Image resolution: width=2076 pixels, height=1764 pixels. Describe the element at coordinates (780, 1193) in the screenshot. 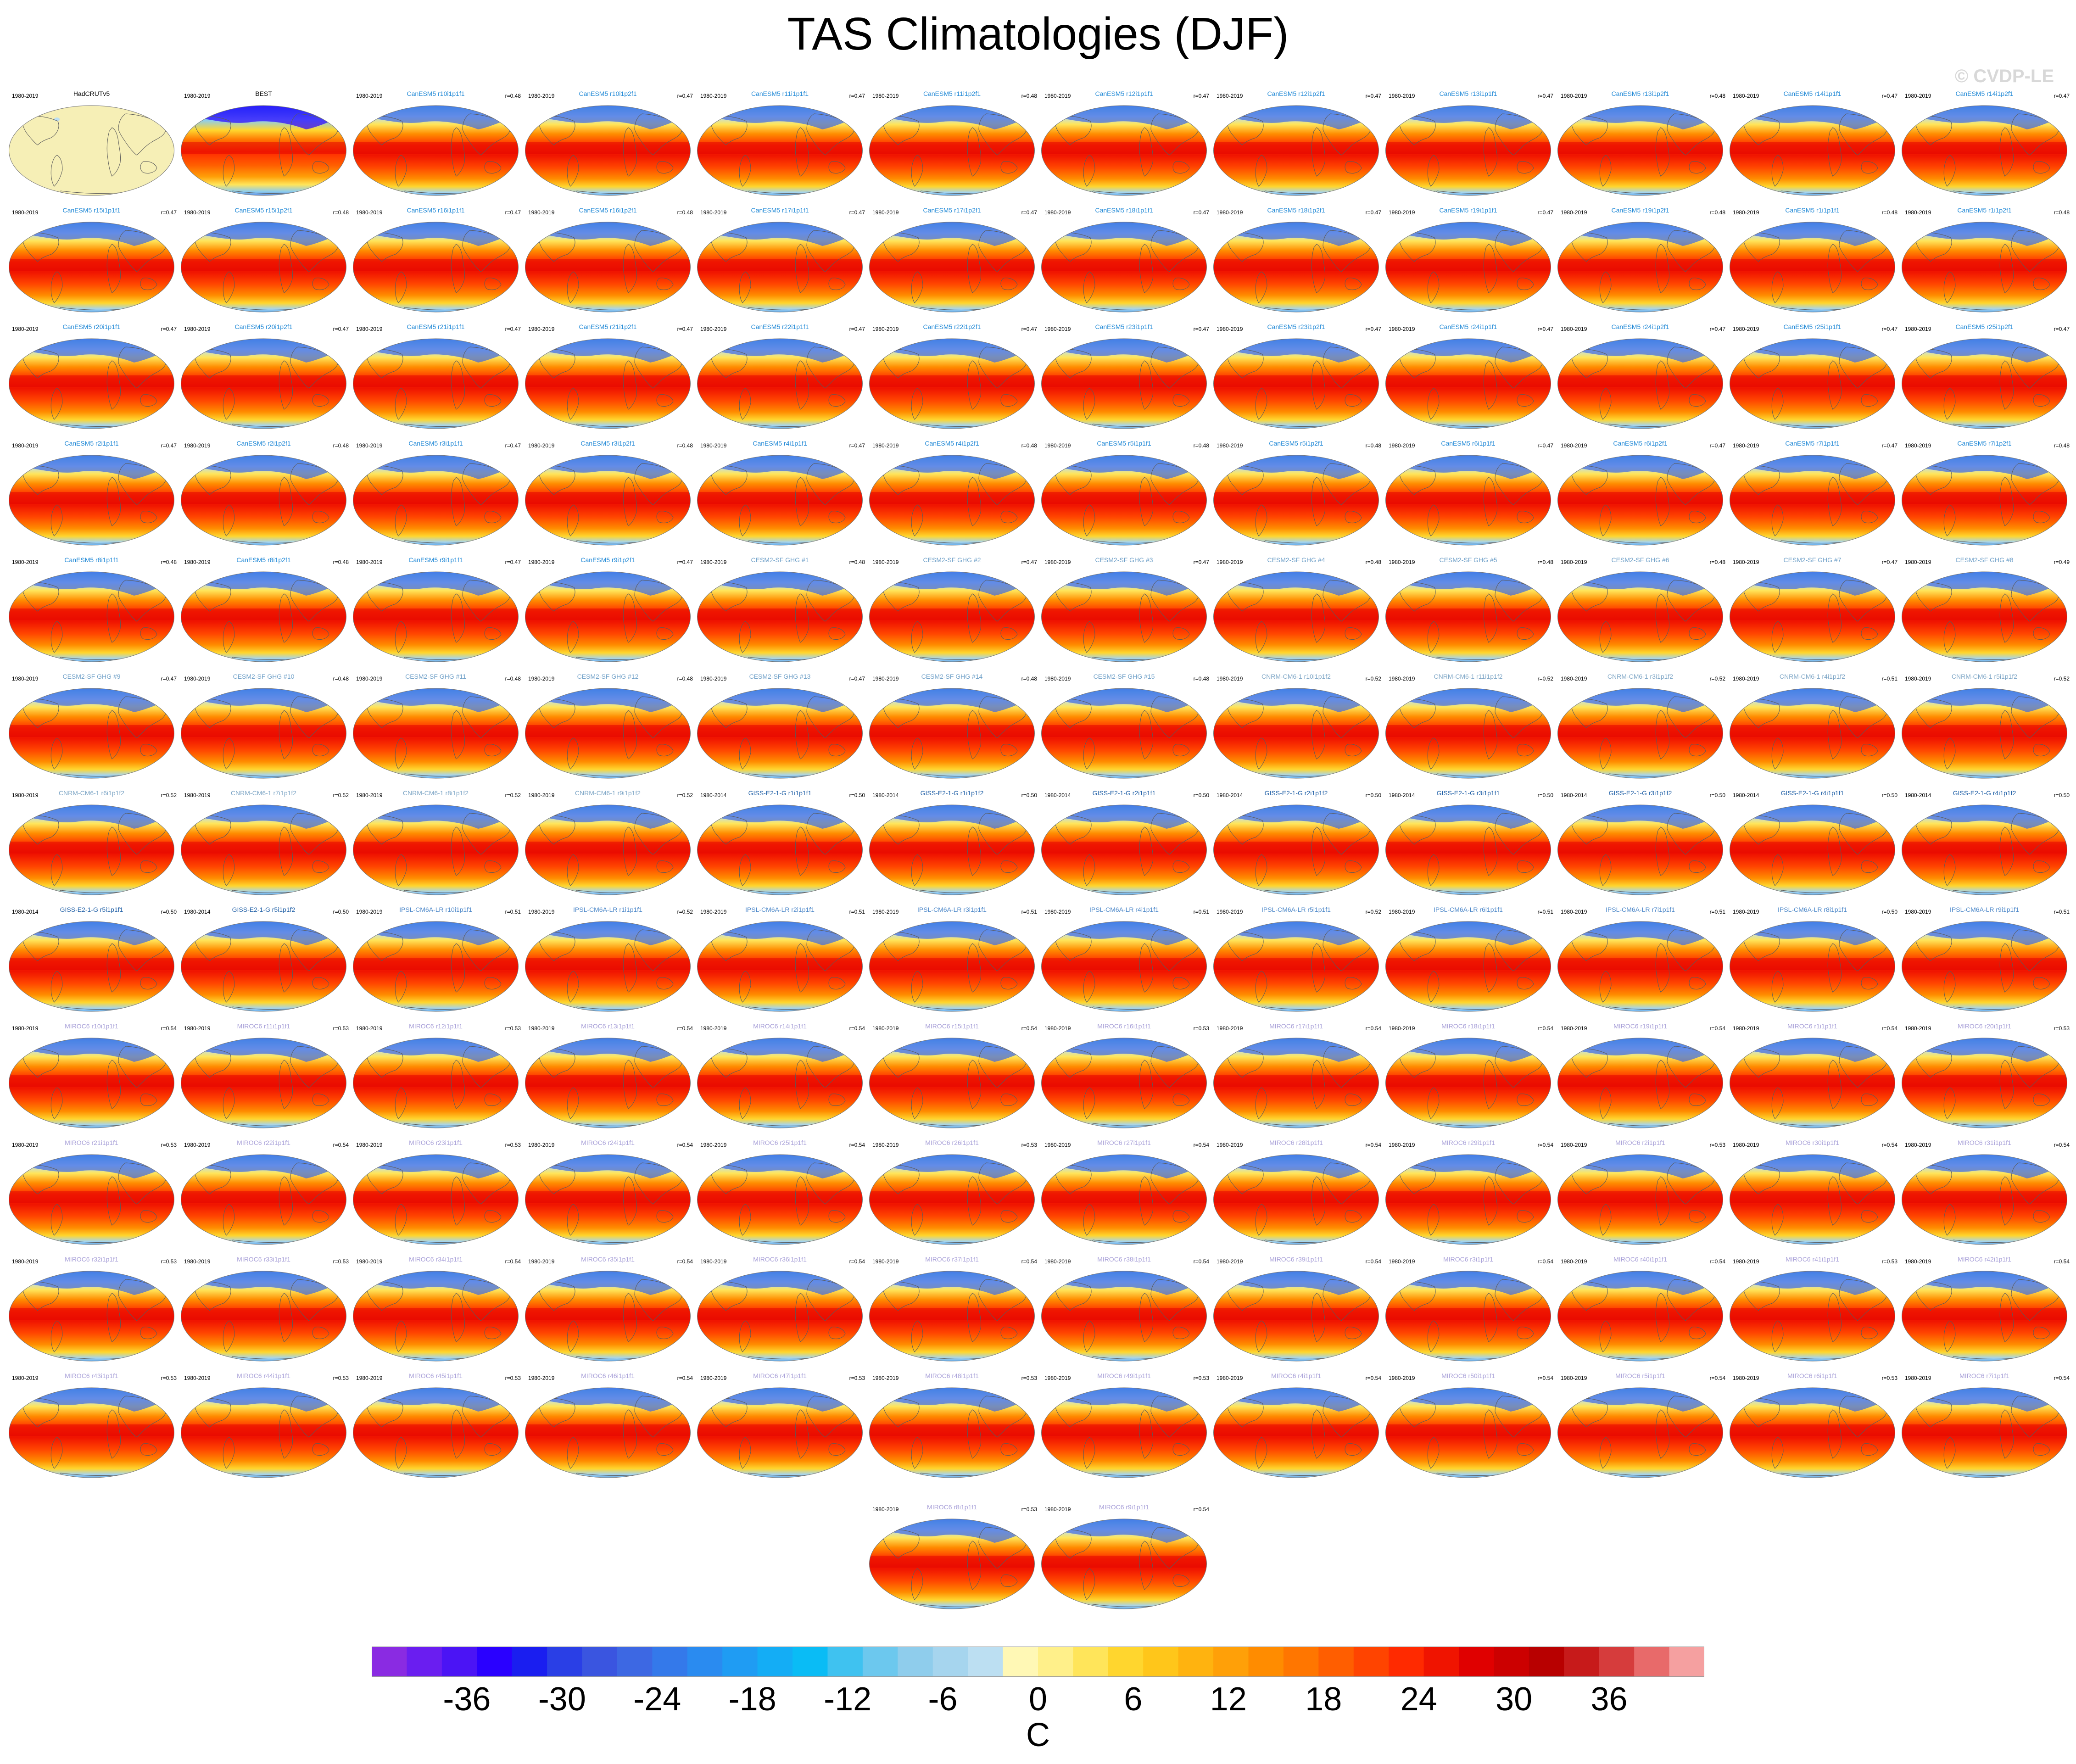

I see `map-panel: 1980-2019 MIROC6 r25i1p1f1 r=0.54` at that location.